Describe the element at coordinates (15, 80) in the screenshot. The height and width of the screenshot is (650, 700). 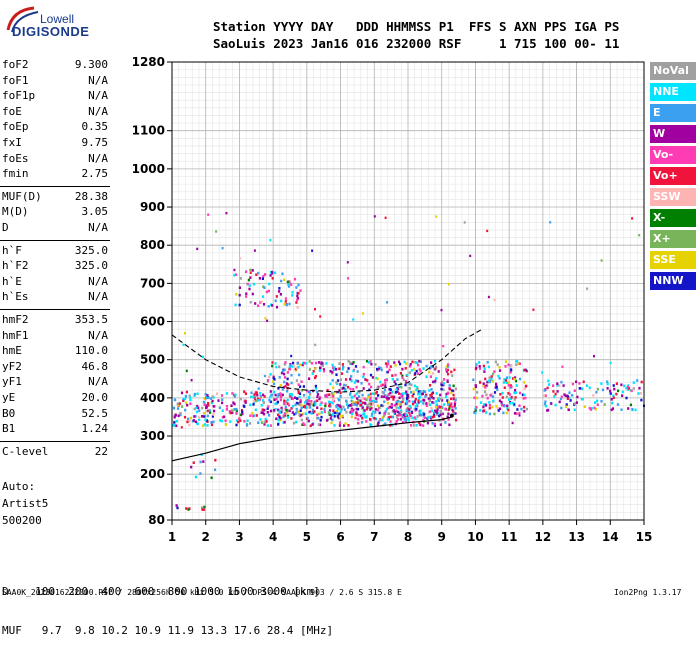
I see `param-name: foF1` at that location.